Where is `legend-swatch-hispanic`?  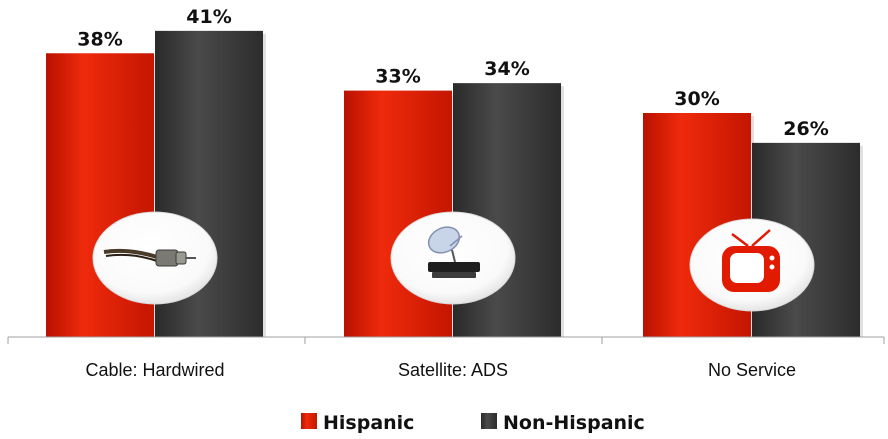
legend-swatch-hispanic is located at coordinates (309, 421).